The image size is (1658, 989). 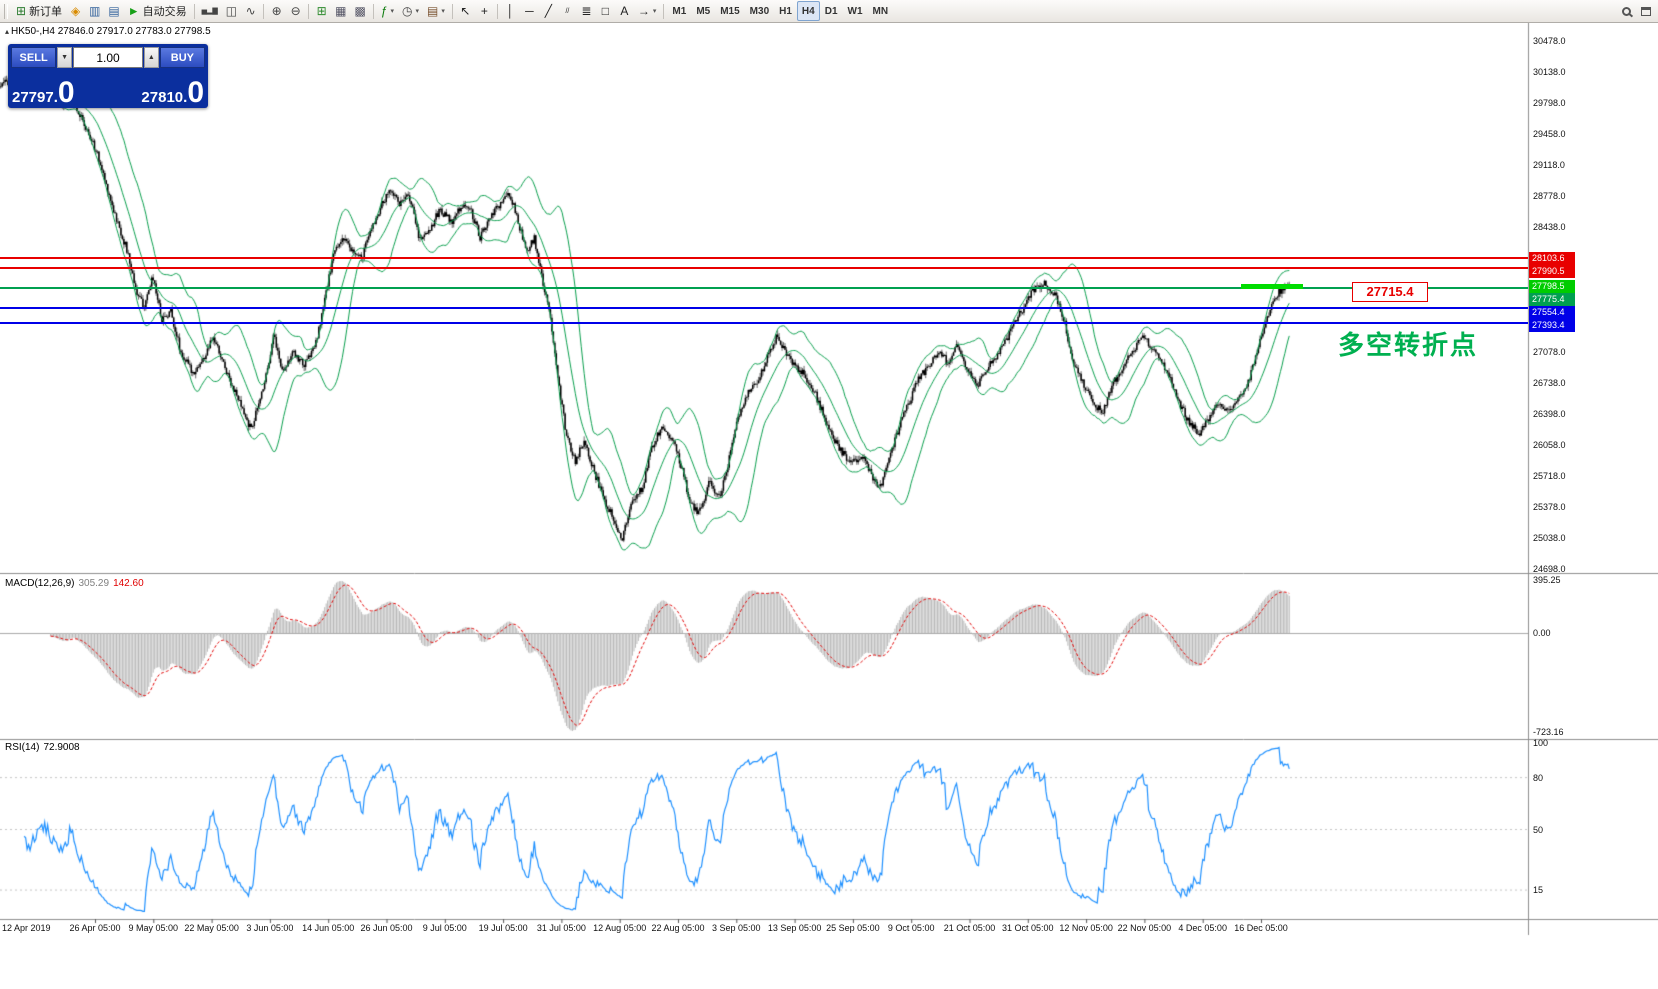 I want to click on buy-button: BUY, so click(x=182, y=57).